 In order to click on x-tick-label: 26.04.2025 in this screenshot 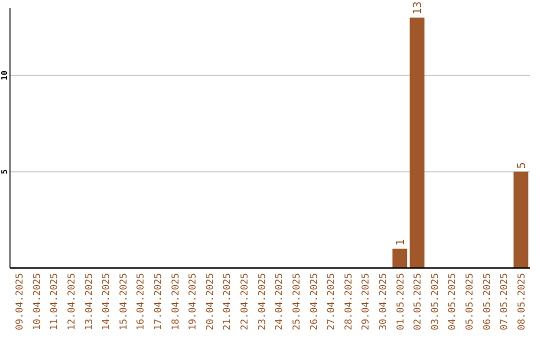, I will do `click(314, 301)`.